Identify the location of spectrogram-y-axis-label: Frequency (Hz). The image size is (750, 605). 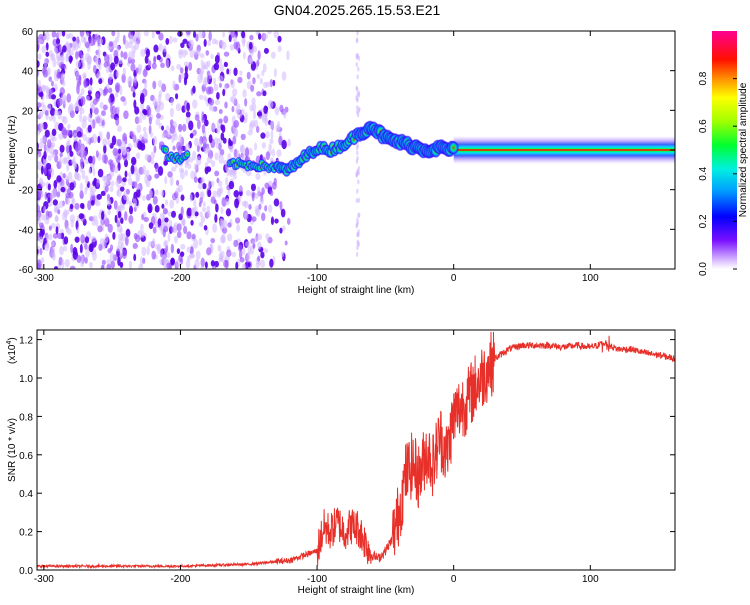
(12, 150).